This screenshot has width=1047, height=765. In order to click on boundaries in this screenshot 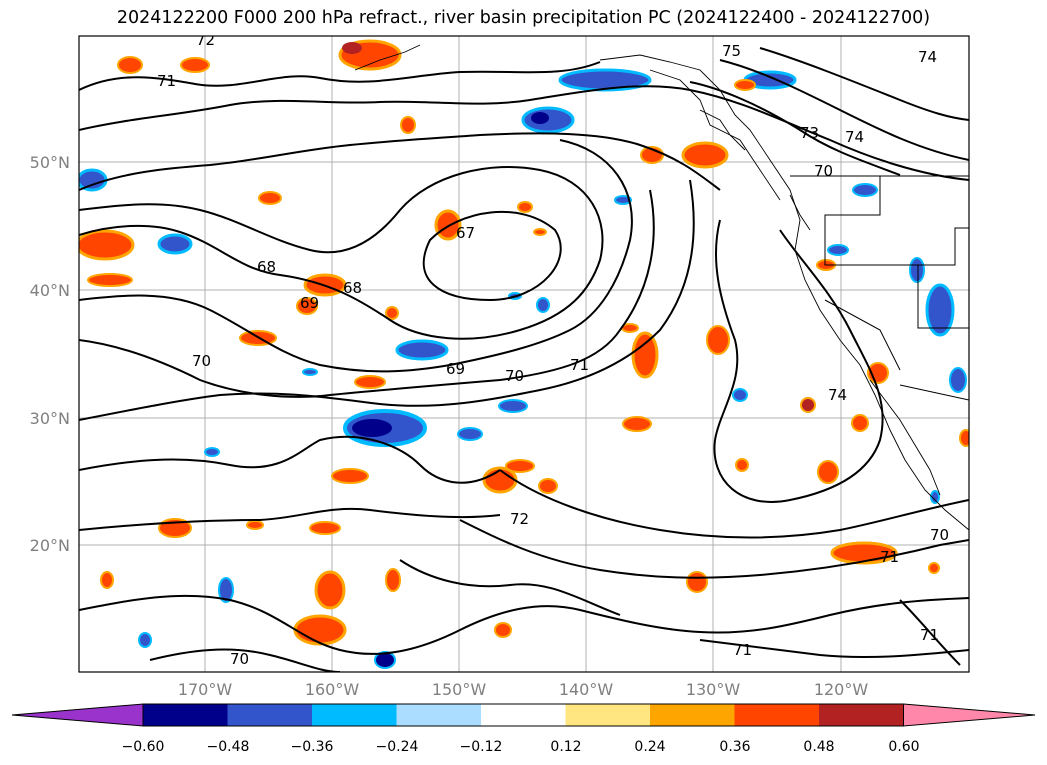, I will do `click(879, 288)`.